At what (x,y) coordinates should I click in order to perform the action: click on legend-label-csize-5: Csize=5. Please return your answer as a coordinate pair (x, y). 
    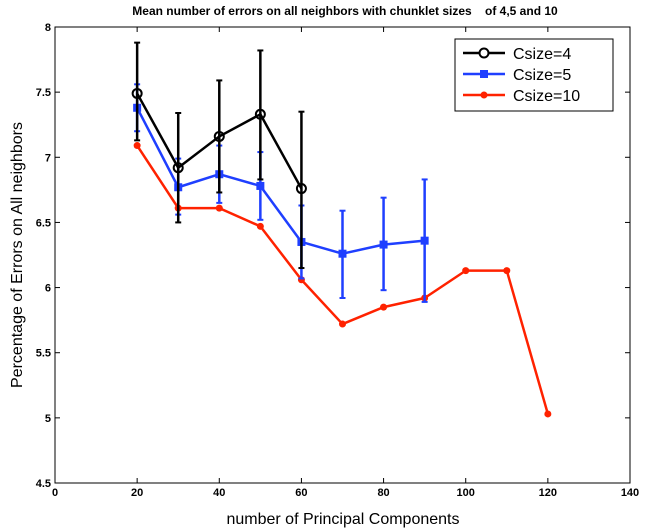
    Looking at the image, I should click on (542, 75).